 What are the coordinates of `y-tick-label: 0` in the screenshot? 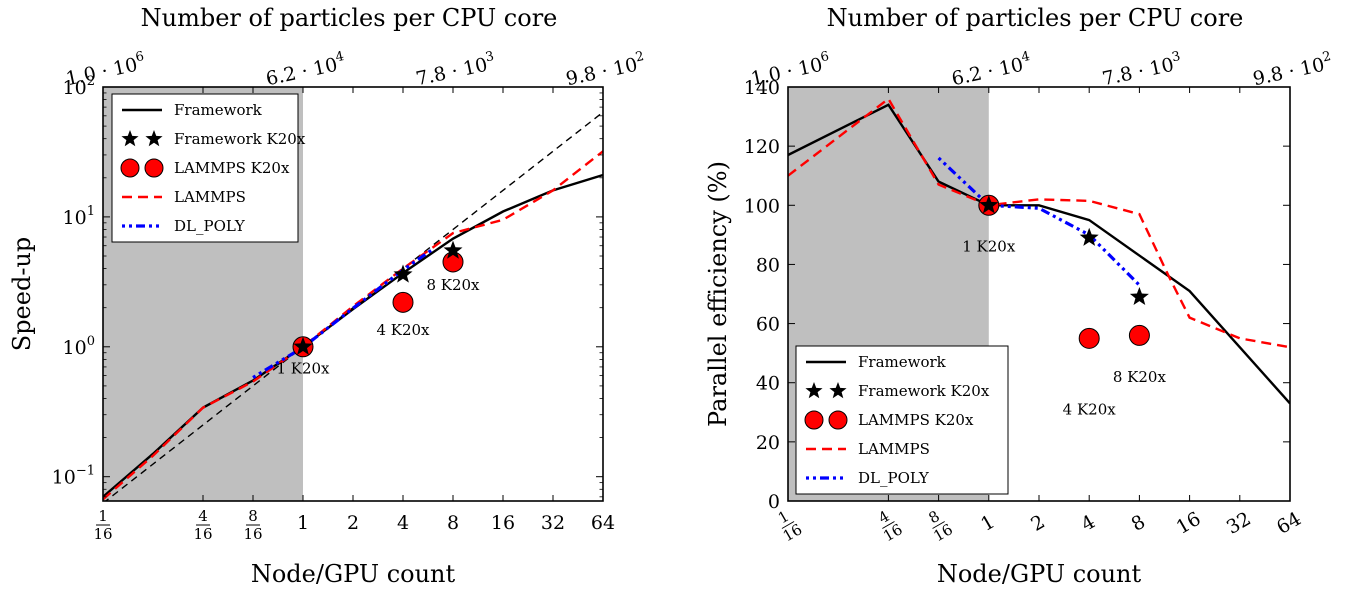 It's located at (774, 502).